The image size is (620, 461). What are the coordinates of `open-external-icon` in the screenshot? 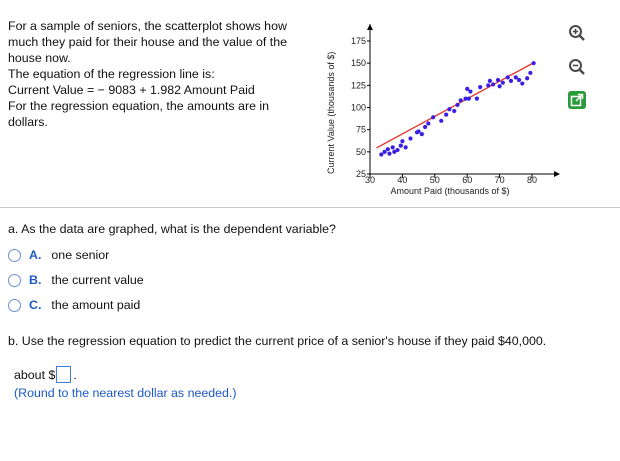 It's located at (577, 100).